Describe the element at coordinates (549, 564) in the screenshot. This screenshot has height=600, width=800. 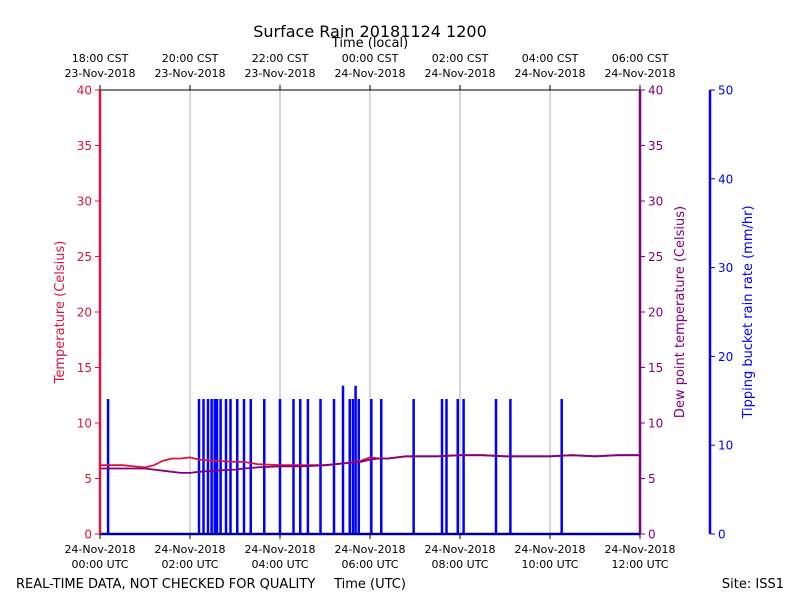
I see `bottom-tick-time-5: 10:00 UTC` at that location.